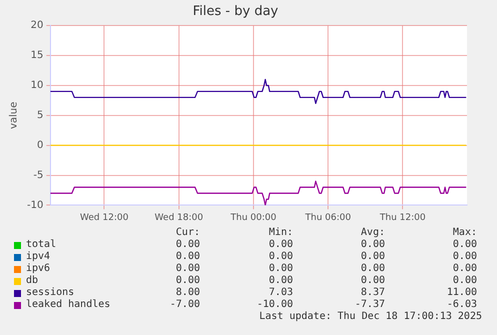 The width and height of the screenshot is (497, 335). Describe the element at coordinates (274, 305) in the screenshot. I see `text: -10.00` at that location.